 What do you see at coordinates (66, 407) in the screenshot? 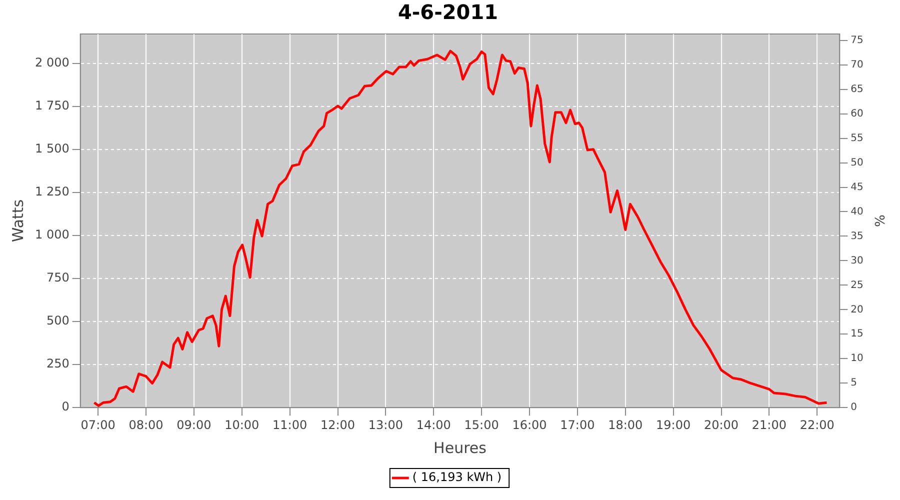
I see `y-tick-label: 0` at bounding box center [66, 407].